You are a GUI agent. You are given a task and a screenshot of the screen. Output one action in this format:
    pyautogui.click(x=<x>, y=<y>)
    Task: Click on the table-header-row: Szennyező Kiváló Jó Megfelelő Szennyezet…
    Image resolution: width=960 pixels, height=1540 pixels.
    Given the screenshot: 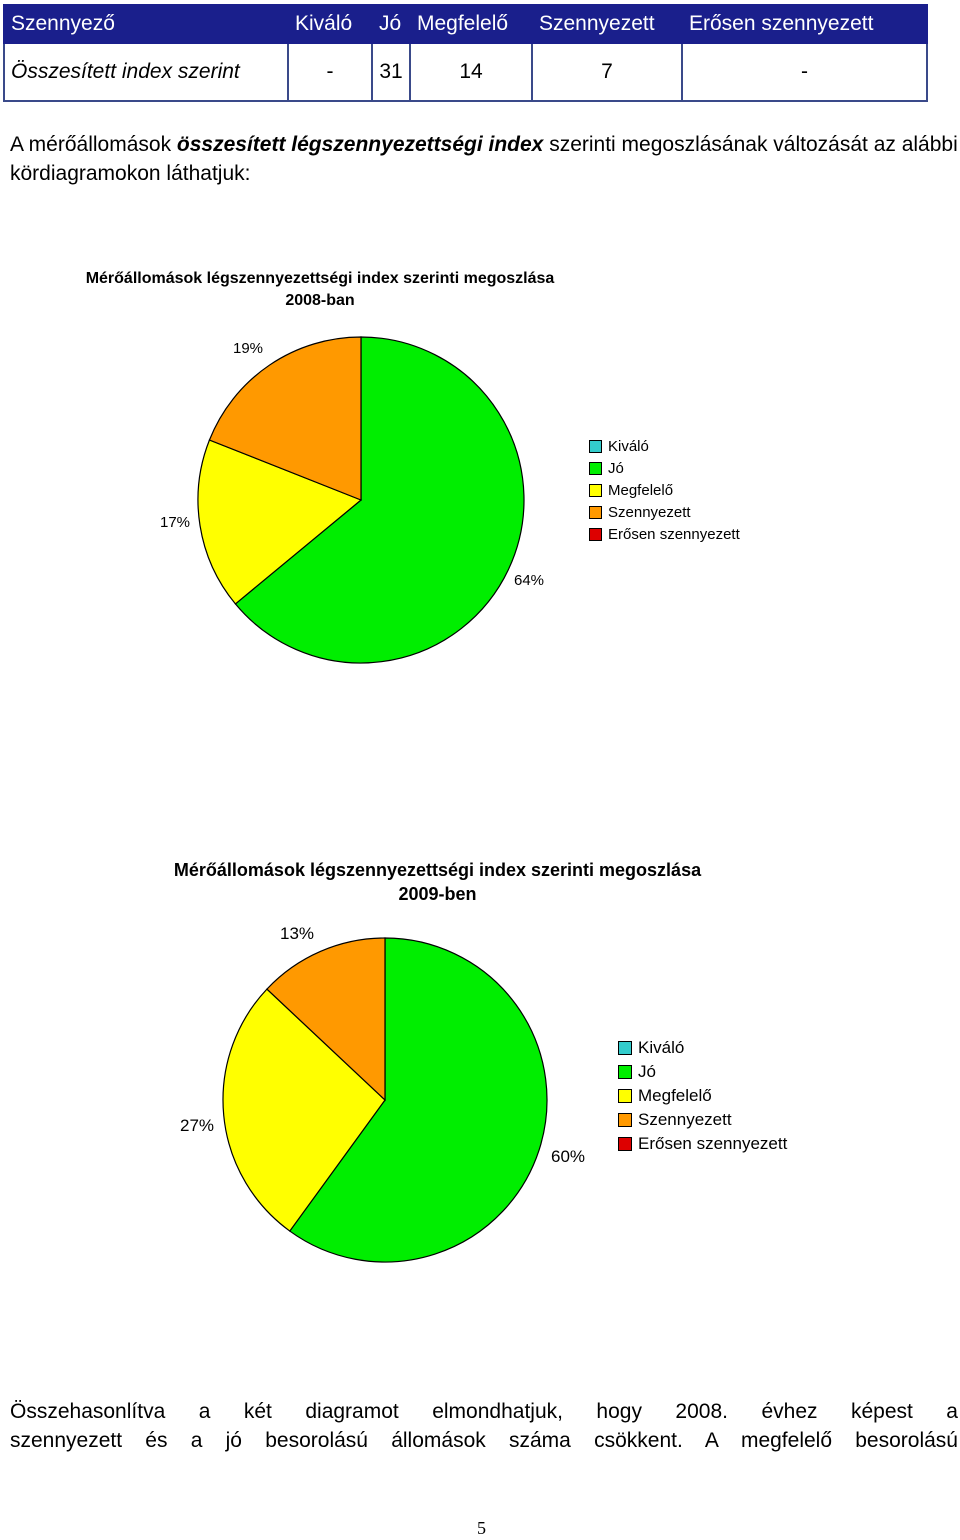 What is the action you would take?
    pyautogui.click(x=465, y=24)
    